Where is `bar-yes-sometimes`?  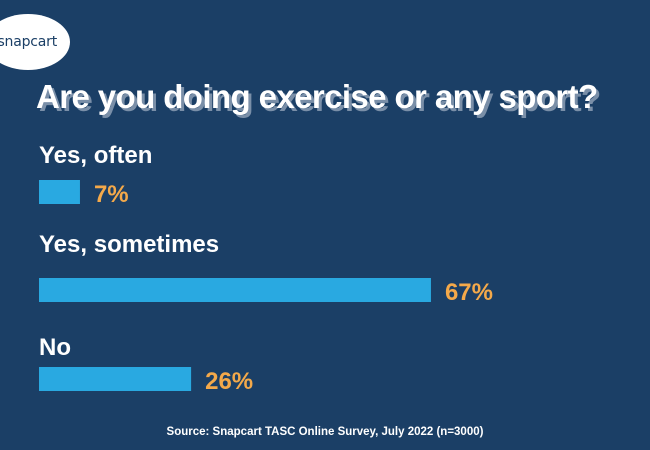 bar-yes-sometimes is located at coordinates (235, 290).